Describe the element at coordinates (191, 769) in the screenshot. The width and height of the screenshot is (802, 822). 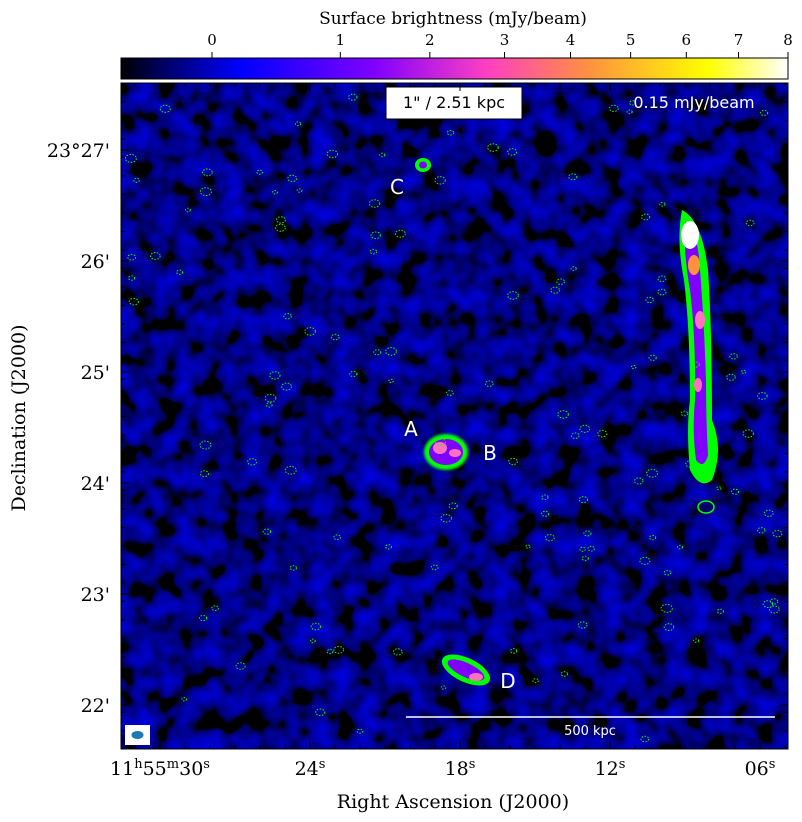
I see `x-tick-label-part: 30` at that location.